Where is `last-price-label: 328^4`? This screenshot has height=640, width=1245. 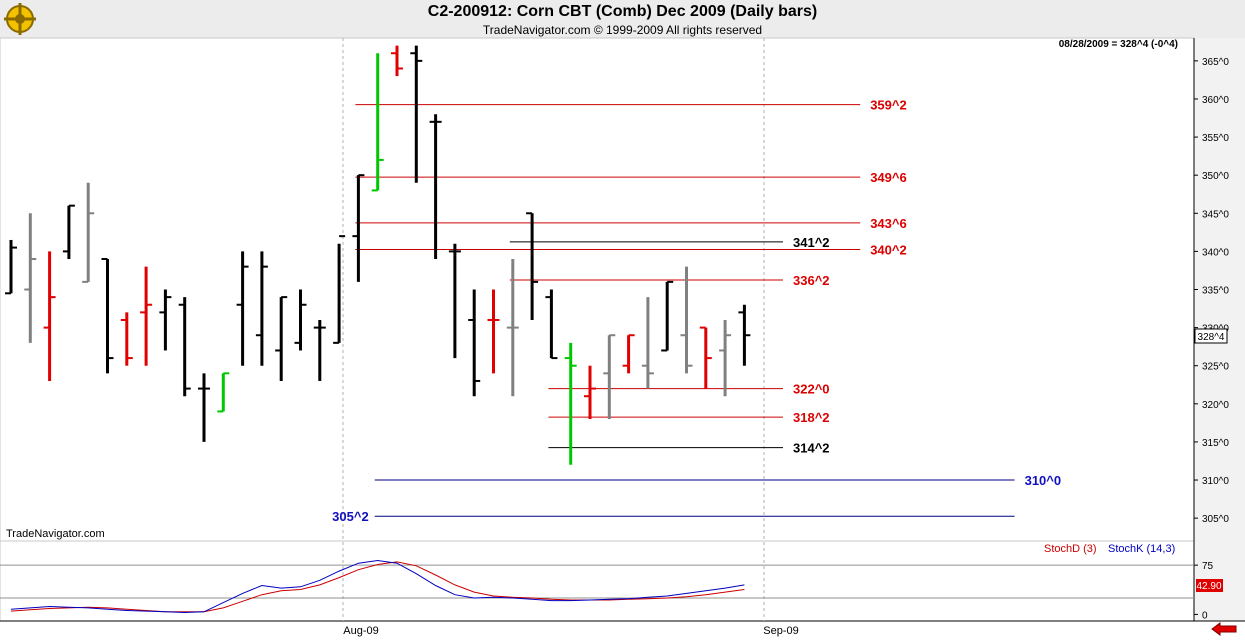 last-price-label: 328^4 is located at coordinates (1211, 337).